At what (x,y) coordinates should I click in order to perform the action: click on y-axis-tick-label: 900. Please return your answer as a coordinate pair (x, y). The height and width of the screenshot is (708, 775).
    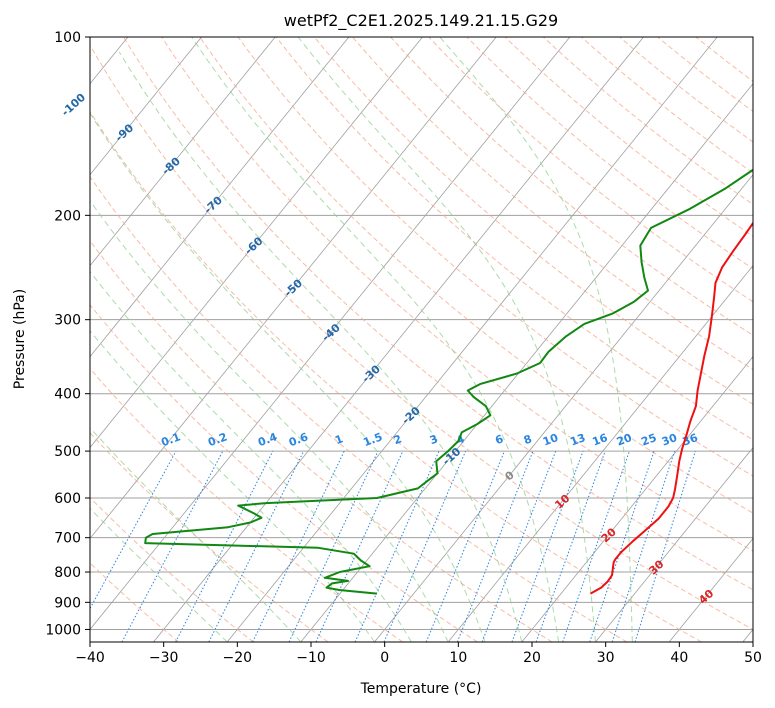
    Looking at the image, I should click on (67, 603).